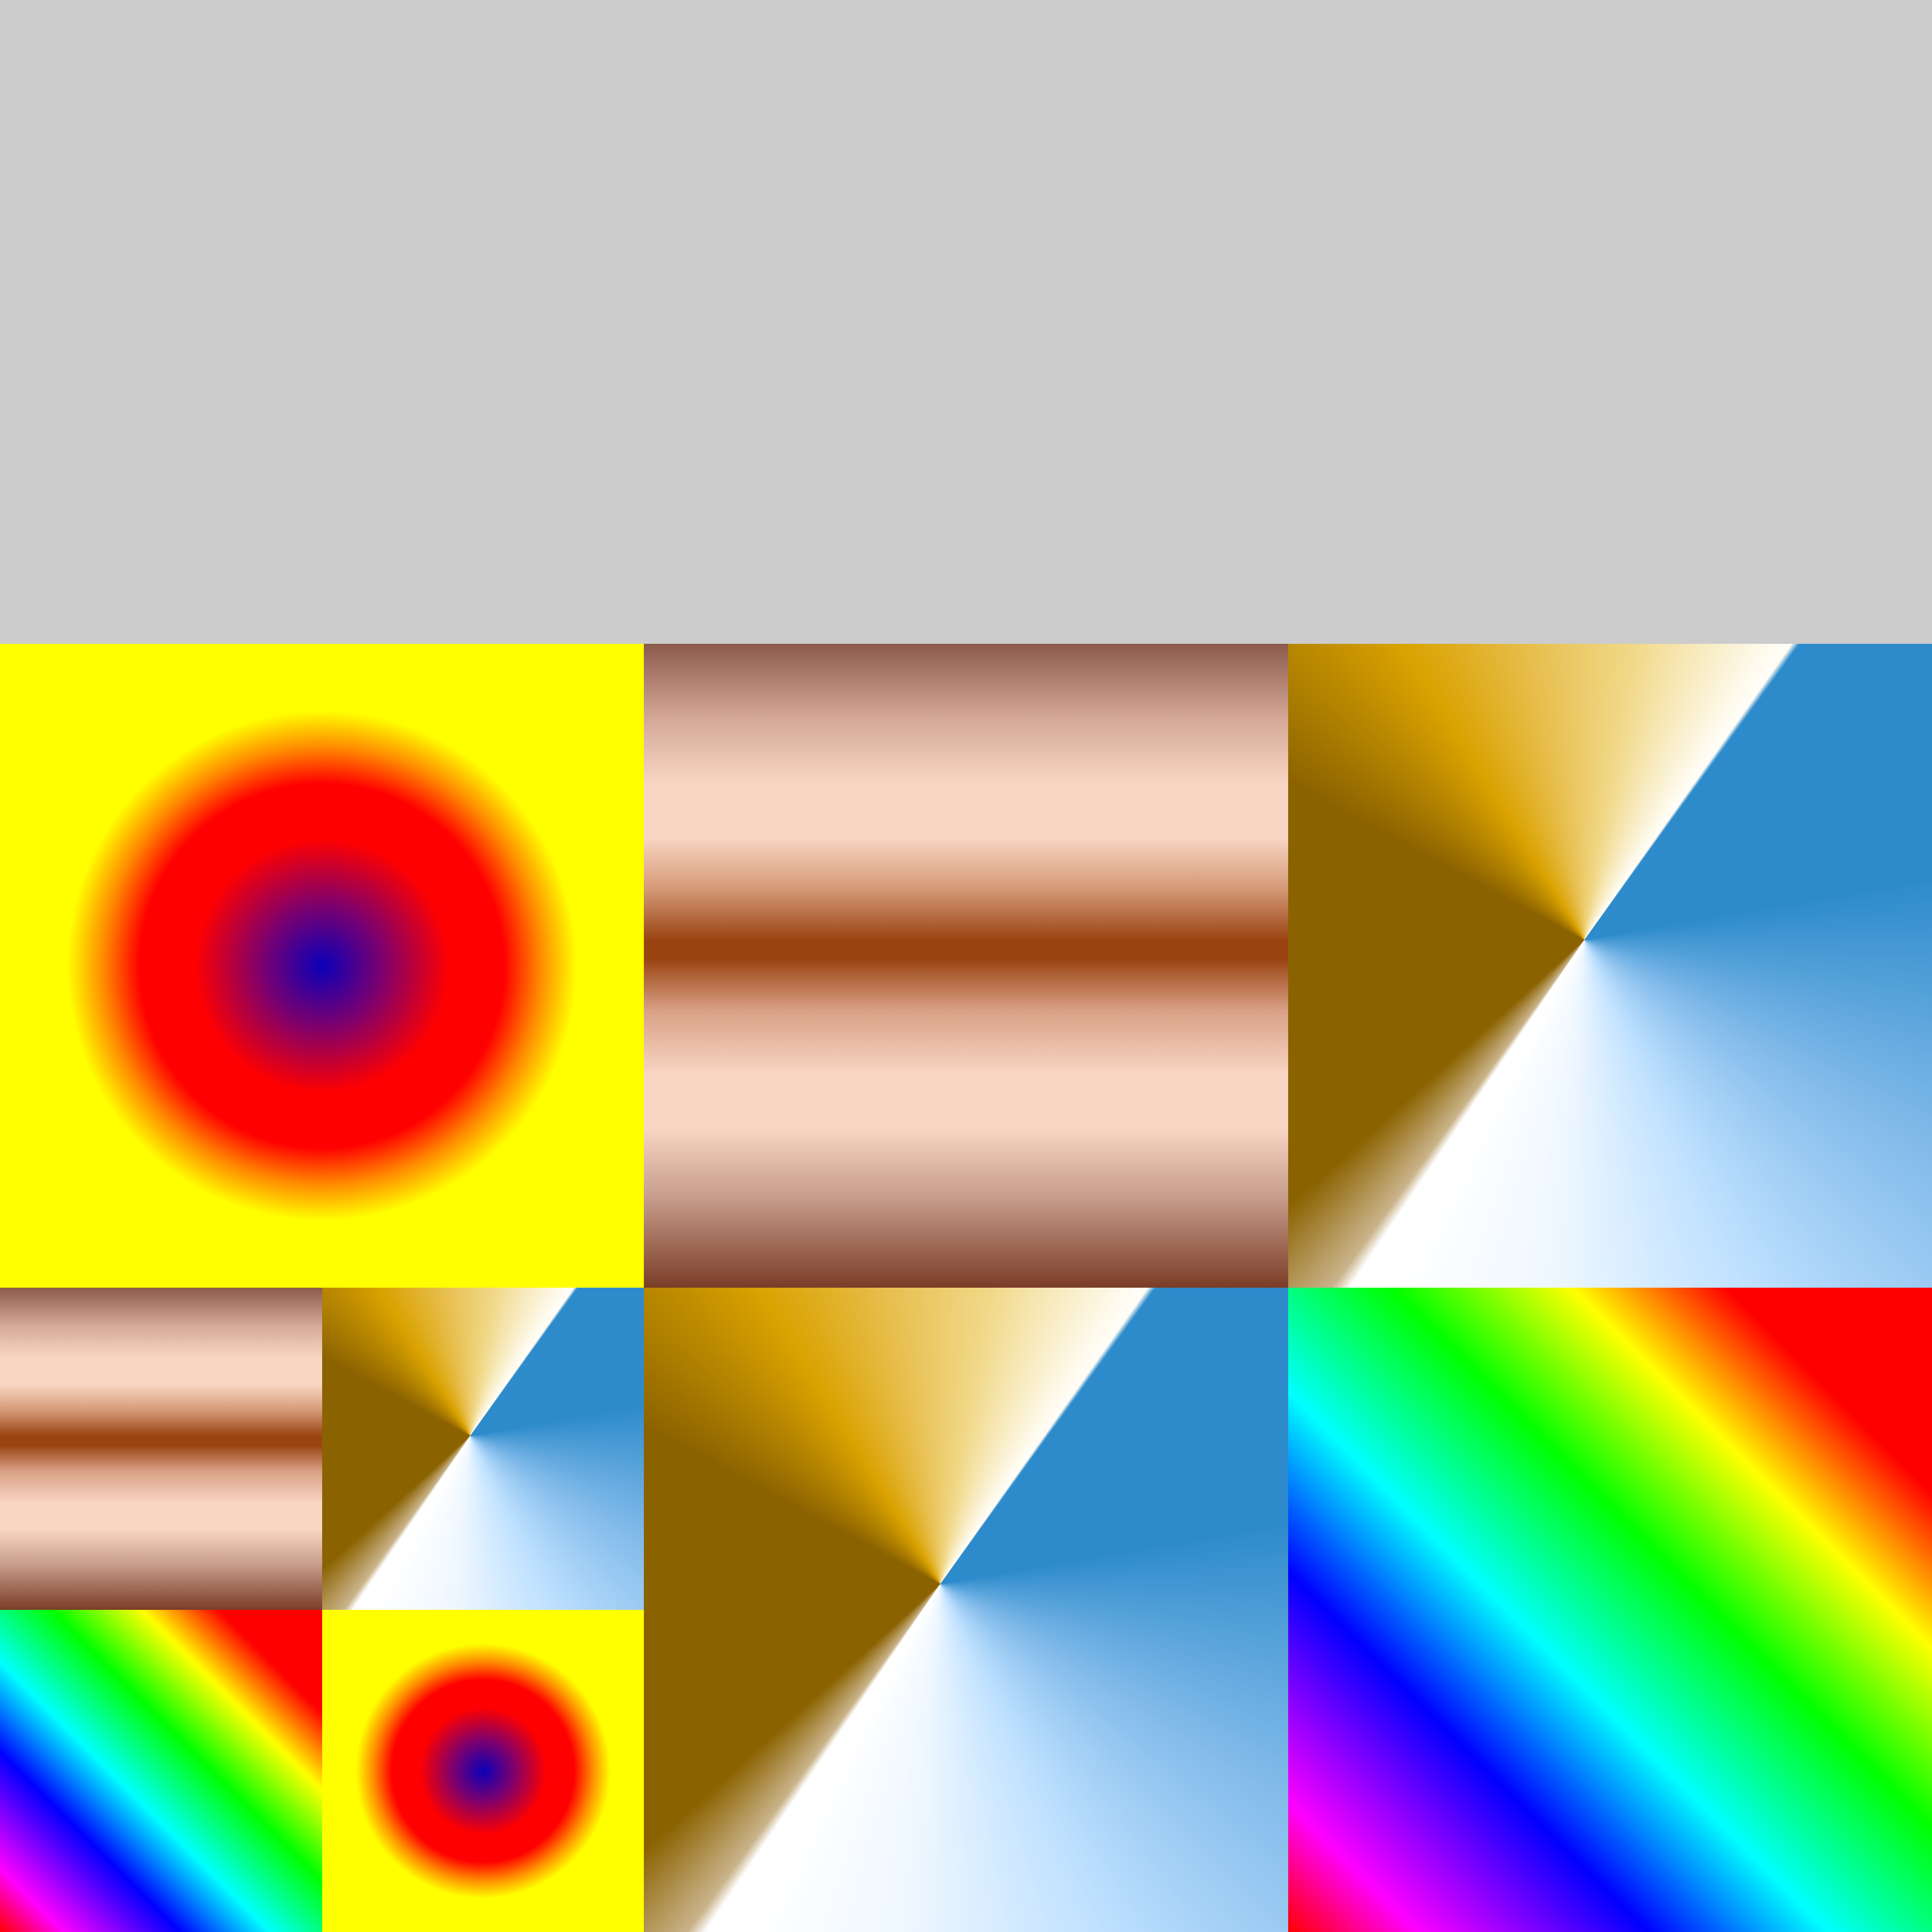  I want to click on conic-gradient-swatch-small, so click(483, 1449).